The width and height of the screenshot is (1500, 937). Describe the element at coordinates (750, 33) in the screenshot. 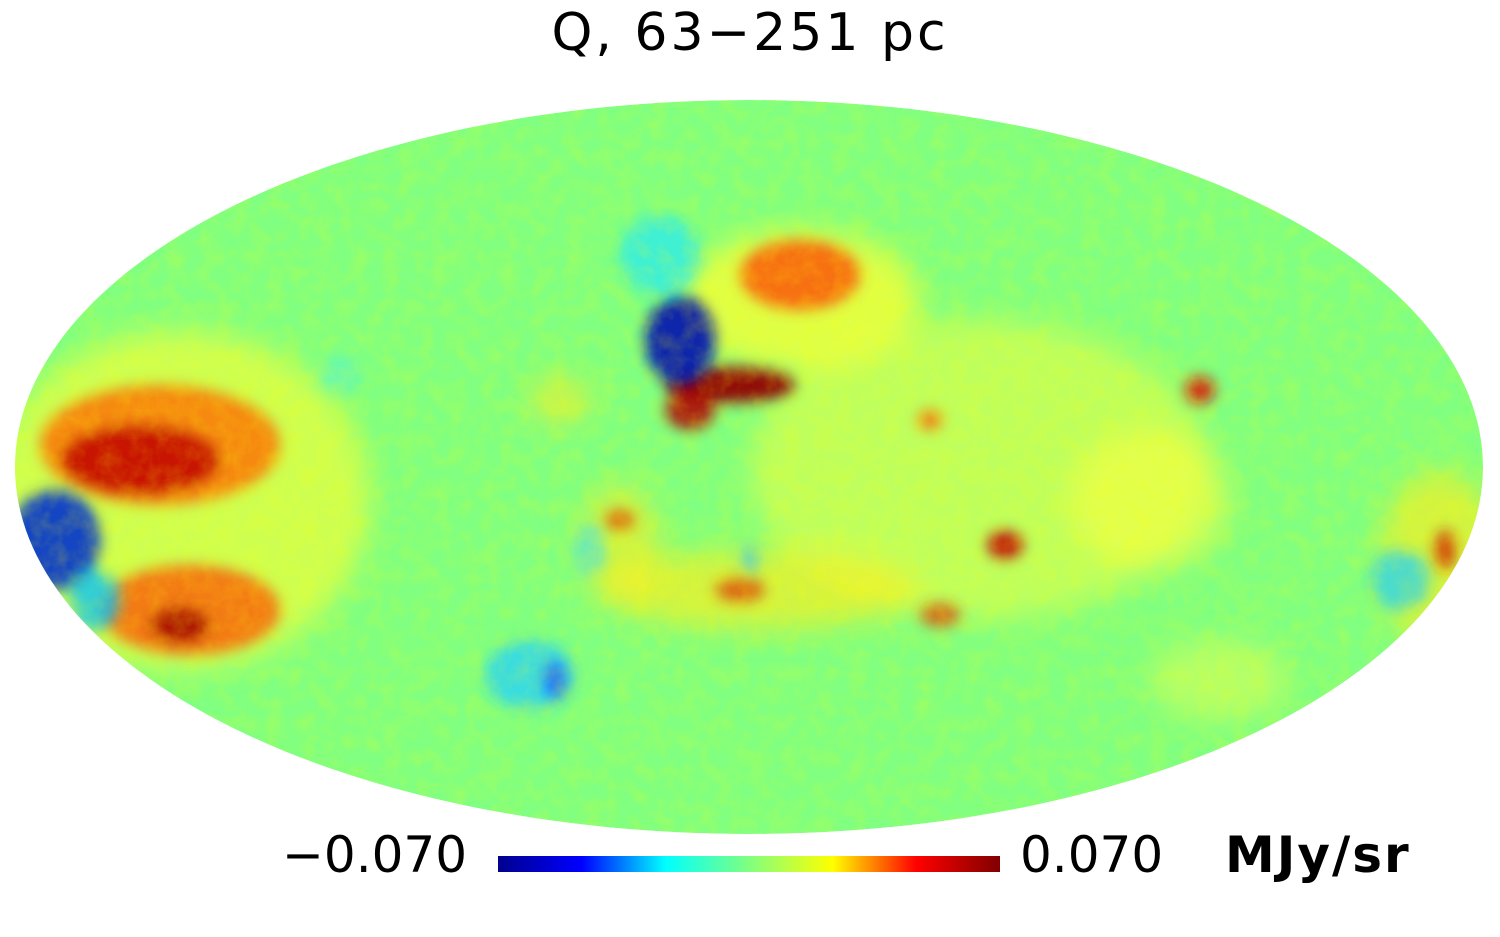

I see `map-title: Q, 63−251 pc` at that location.